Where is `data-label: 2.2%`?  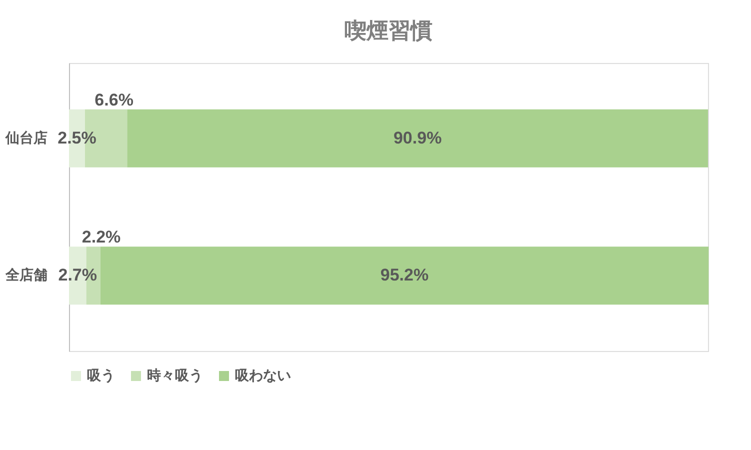 data-label: 2.2% is located at coordinates (101, 237).